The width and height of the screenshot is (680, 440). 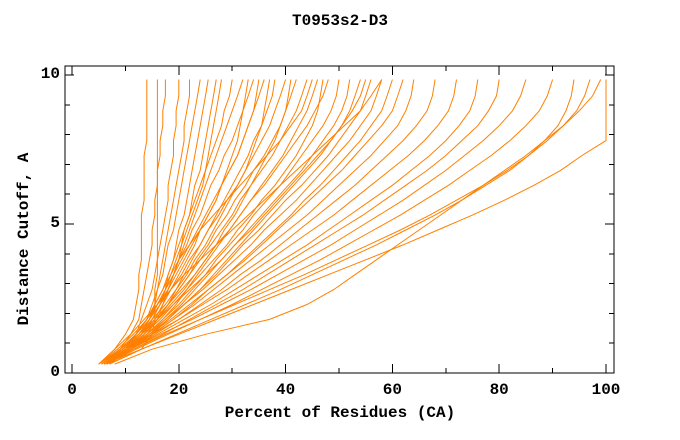 What do you see at coordinates (55, 223) in the screenshot?
I see `y-tick-label: 5` at bounding box center [55, 223].